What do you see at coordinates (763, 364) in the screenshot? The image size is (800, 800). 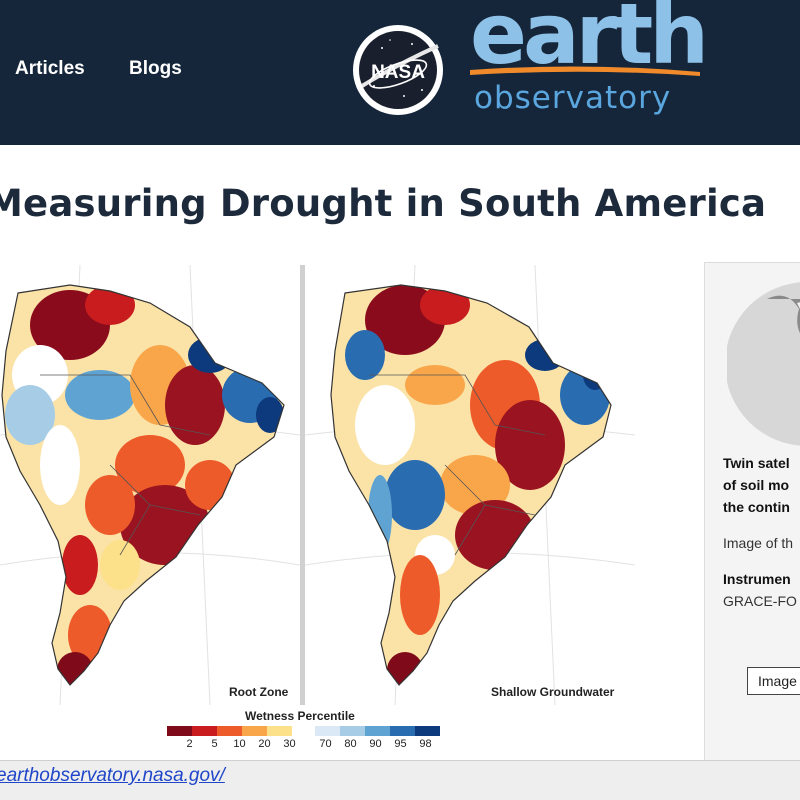 I see `globe-thumbnail` at bounding box center [763, 364].